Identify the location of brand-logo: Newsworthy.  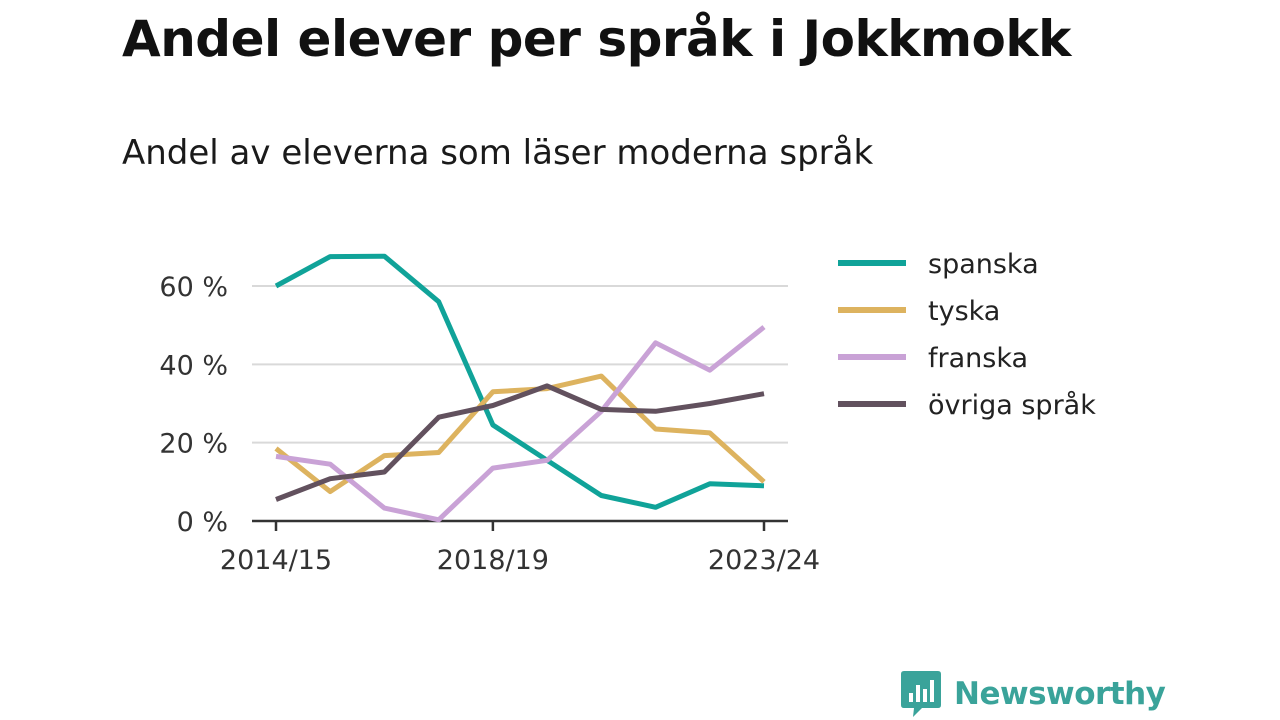
(1033, 694).